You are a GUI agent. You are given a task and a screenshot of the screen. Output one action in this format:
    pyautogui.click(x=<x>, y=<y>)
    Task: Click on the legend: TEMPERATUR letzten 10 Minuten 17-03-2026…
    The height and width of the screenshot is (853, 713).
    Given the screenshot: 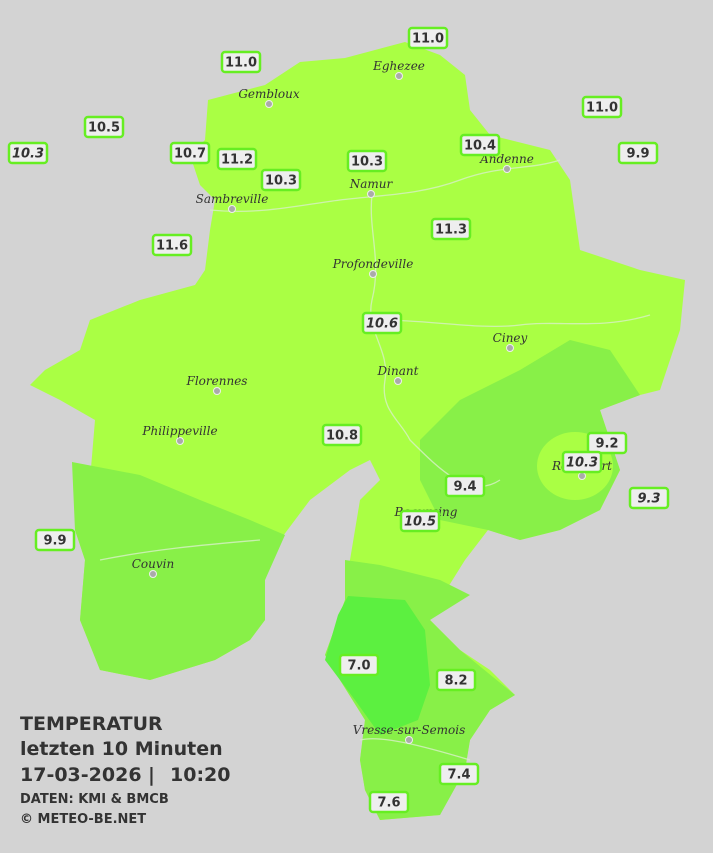 What is the action you would take?
    pyautogui.click(x=125, y=770)
    